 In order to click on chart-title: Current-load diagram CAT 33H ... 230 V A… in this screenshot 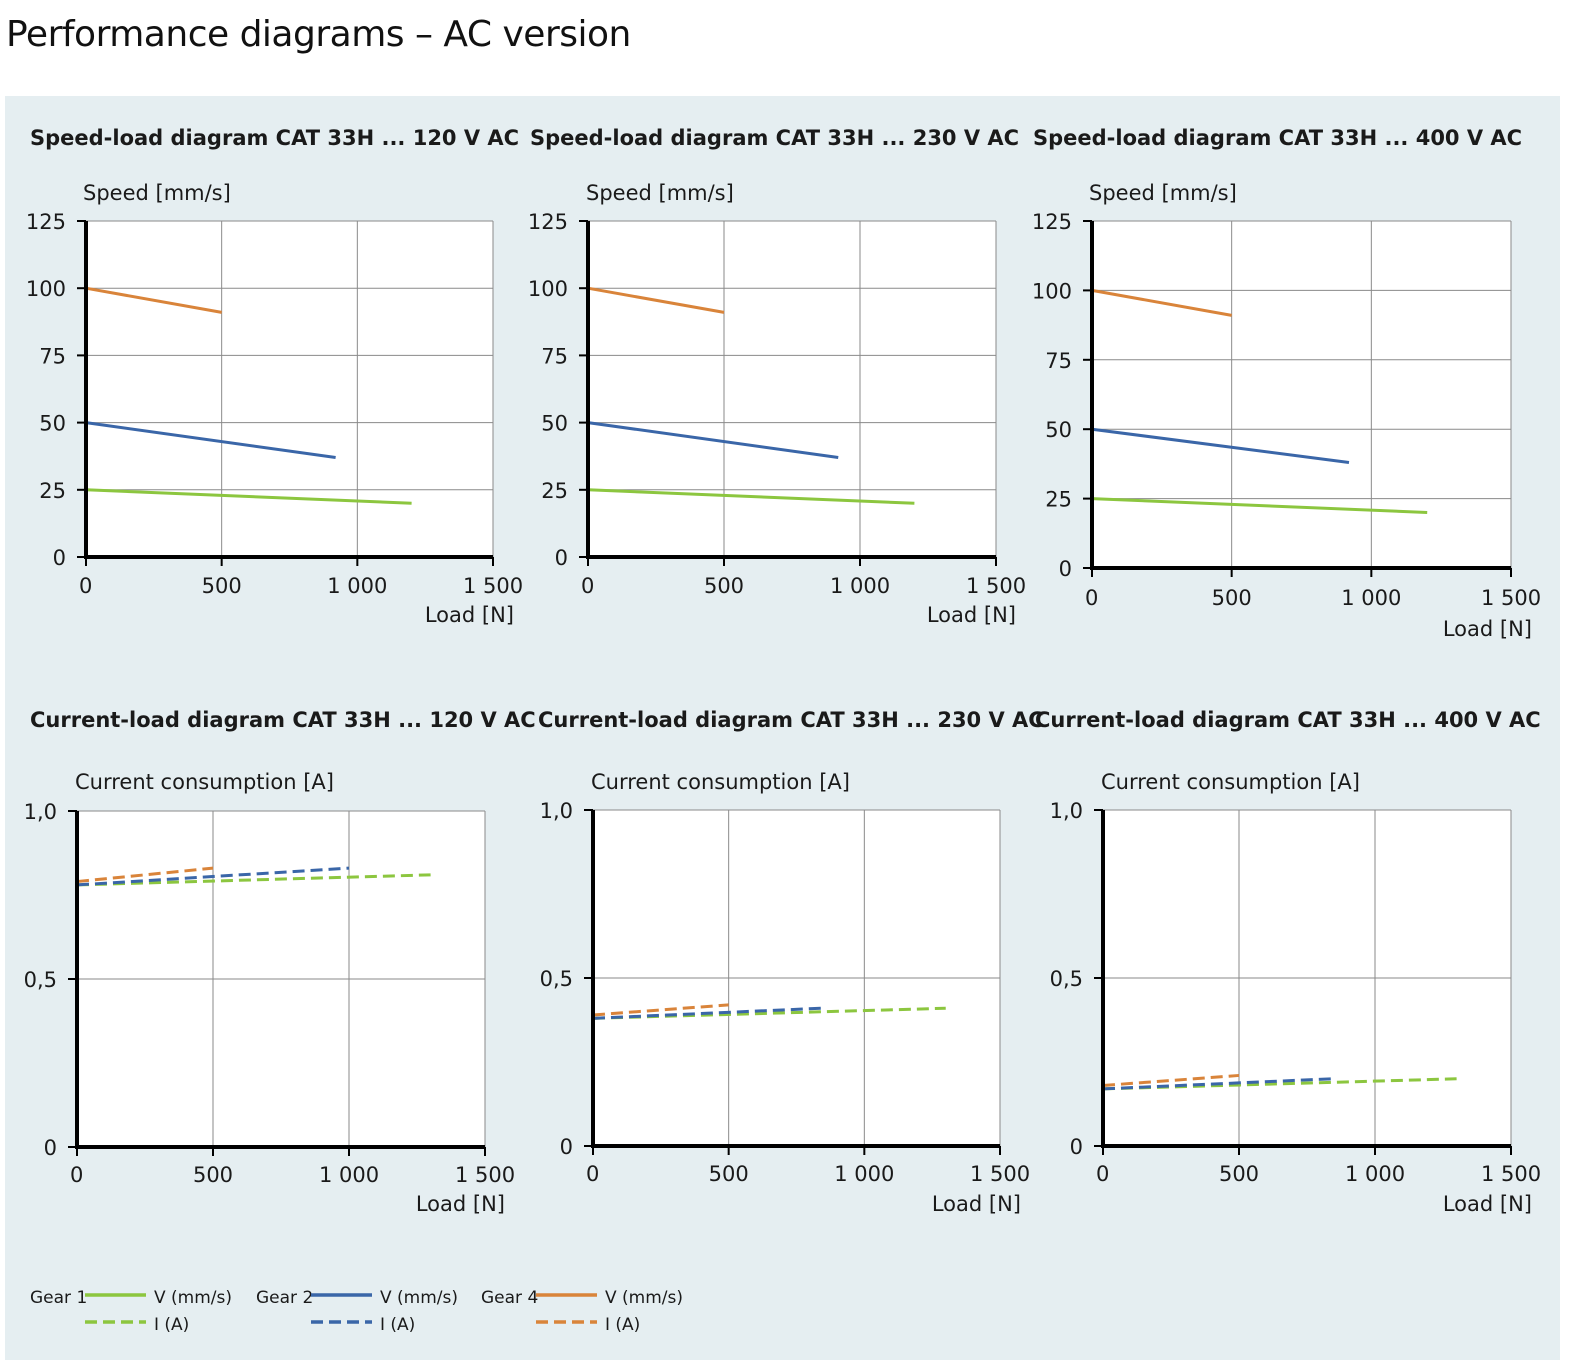, I will do `click(791, 720)`.